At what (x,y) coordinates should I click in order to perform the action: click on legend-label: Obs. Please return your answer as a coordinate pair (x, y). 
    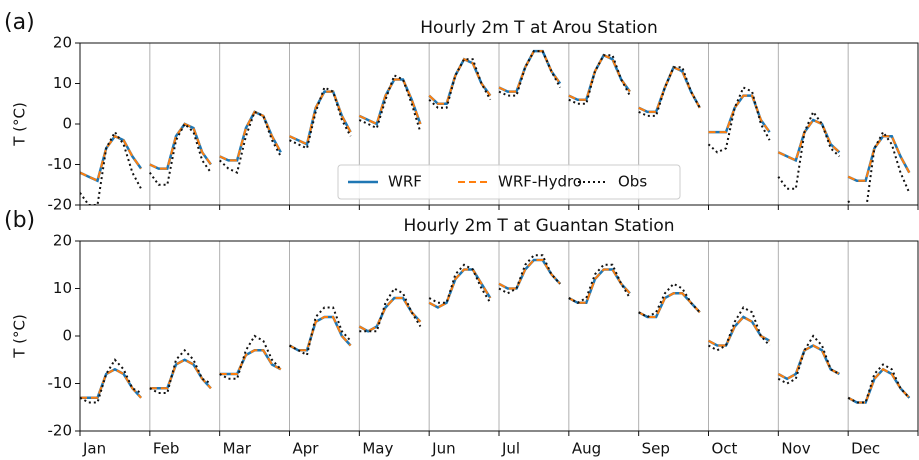
    Looking at the image, I should click on (632, 182).